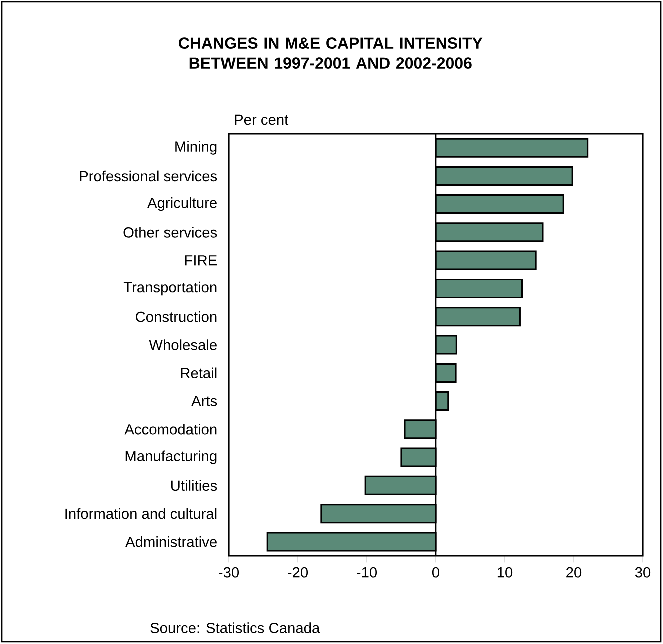  I want to click on chart-title: CHANGES IN M&E CAPITAL INTENSITY BETWEEN 1997-2001 AND 2002-2006, so click(331, 53).